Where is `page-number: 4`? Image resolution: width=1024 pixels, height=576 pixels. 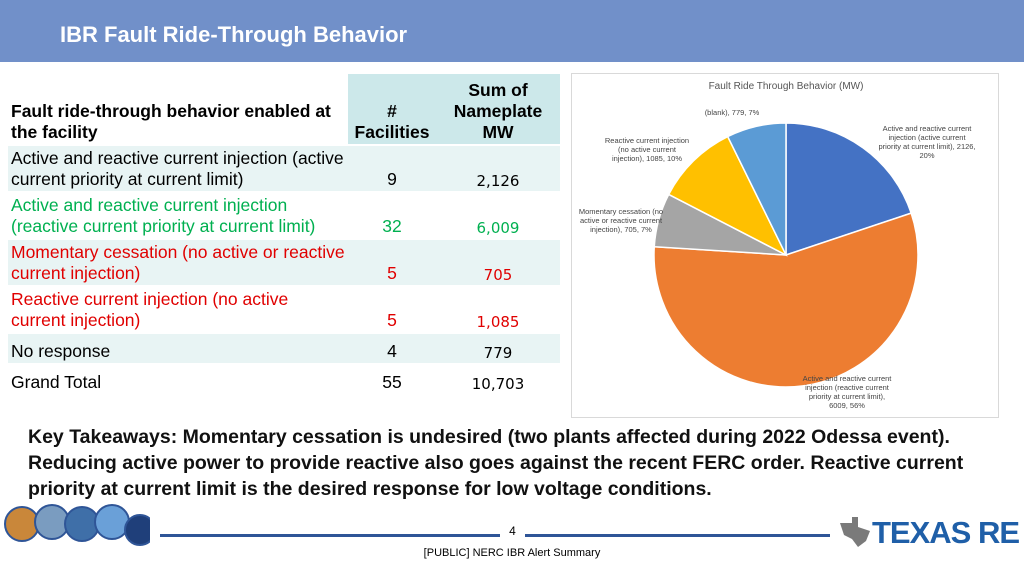
page-number: 4 is located at coordinates (512, 531).